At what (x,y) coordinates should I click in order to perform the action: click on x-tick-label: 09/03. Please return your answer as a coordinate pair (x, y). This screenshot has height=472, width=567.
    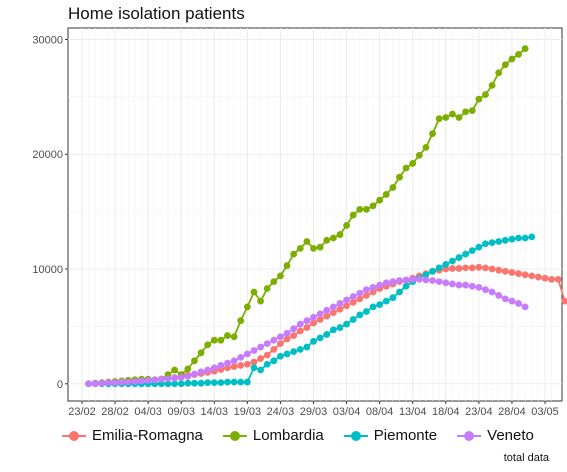
    Looking at the image, I should click on (181, 412).